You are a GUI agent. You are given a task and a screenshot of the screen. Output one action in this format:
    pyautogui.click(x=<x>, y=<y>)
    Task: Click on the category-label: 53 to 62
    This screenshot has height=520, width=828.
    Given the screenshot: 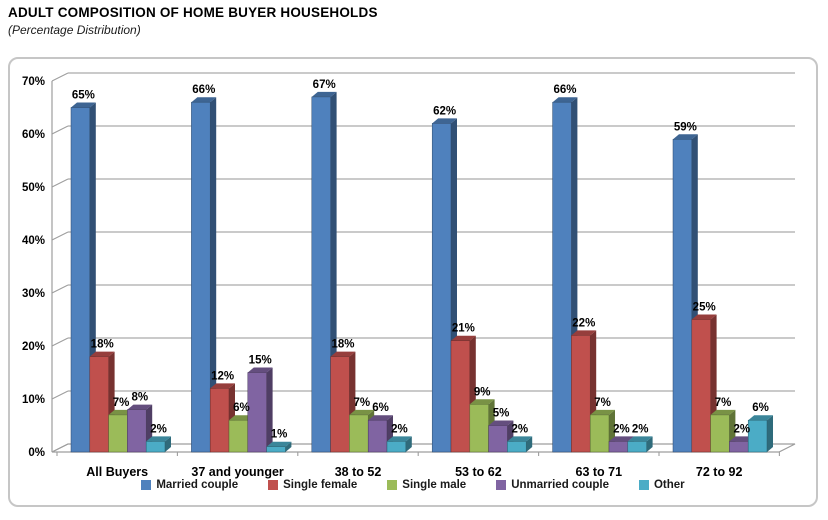 What is the action you would take?
    pyautogui.click(x=478, y=472)
    